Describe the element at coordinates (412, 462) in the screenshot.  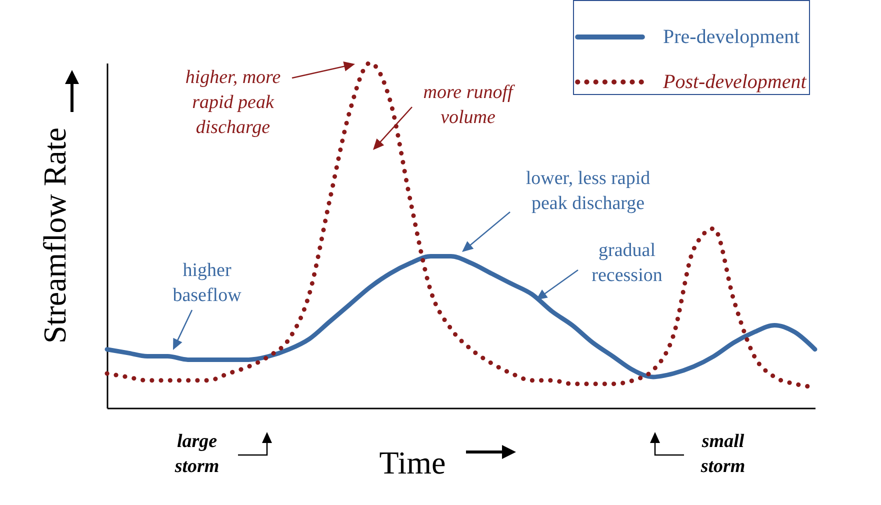
I see `x-axis-title: Time` at that location.